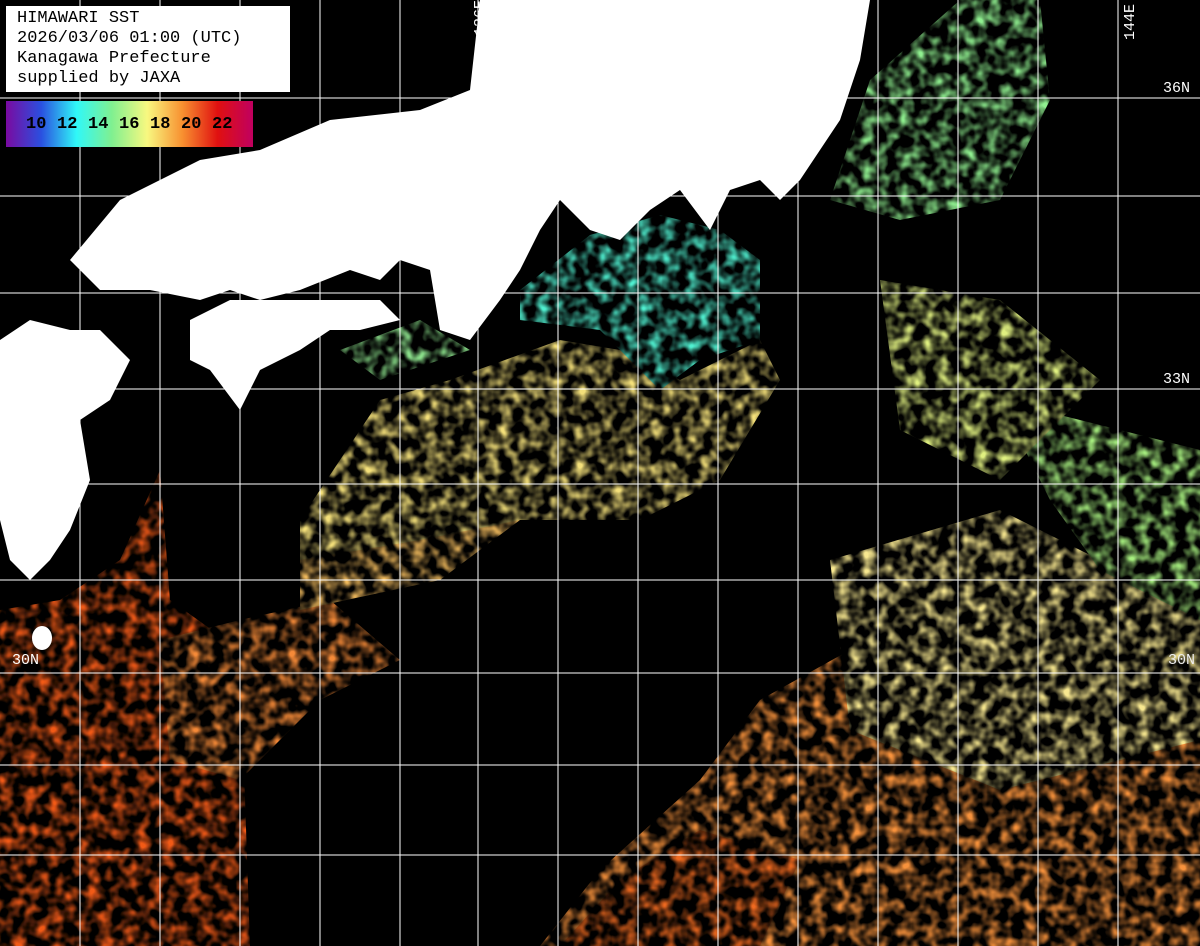 This screenshot has width=1200, height=946. Describe the element at coordinates (540, 470) in the screenshot. I see `sst-kuroshio-band` at that location.